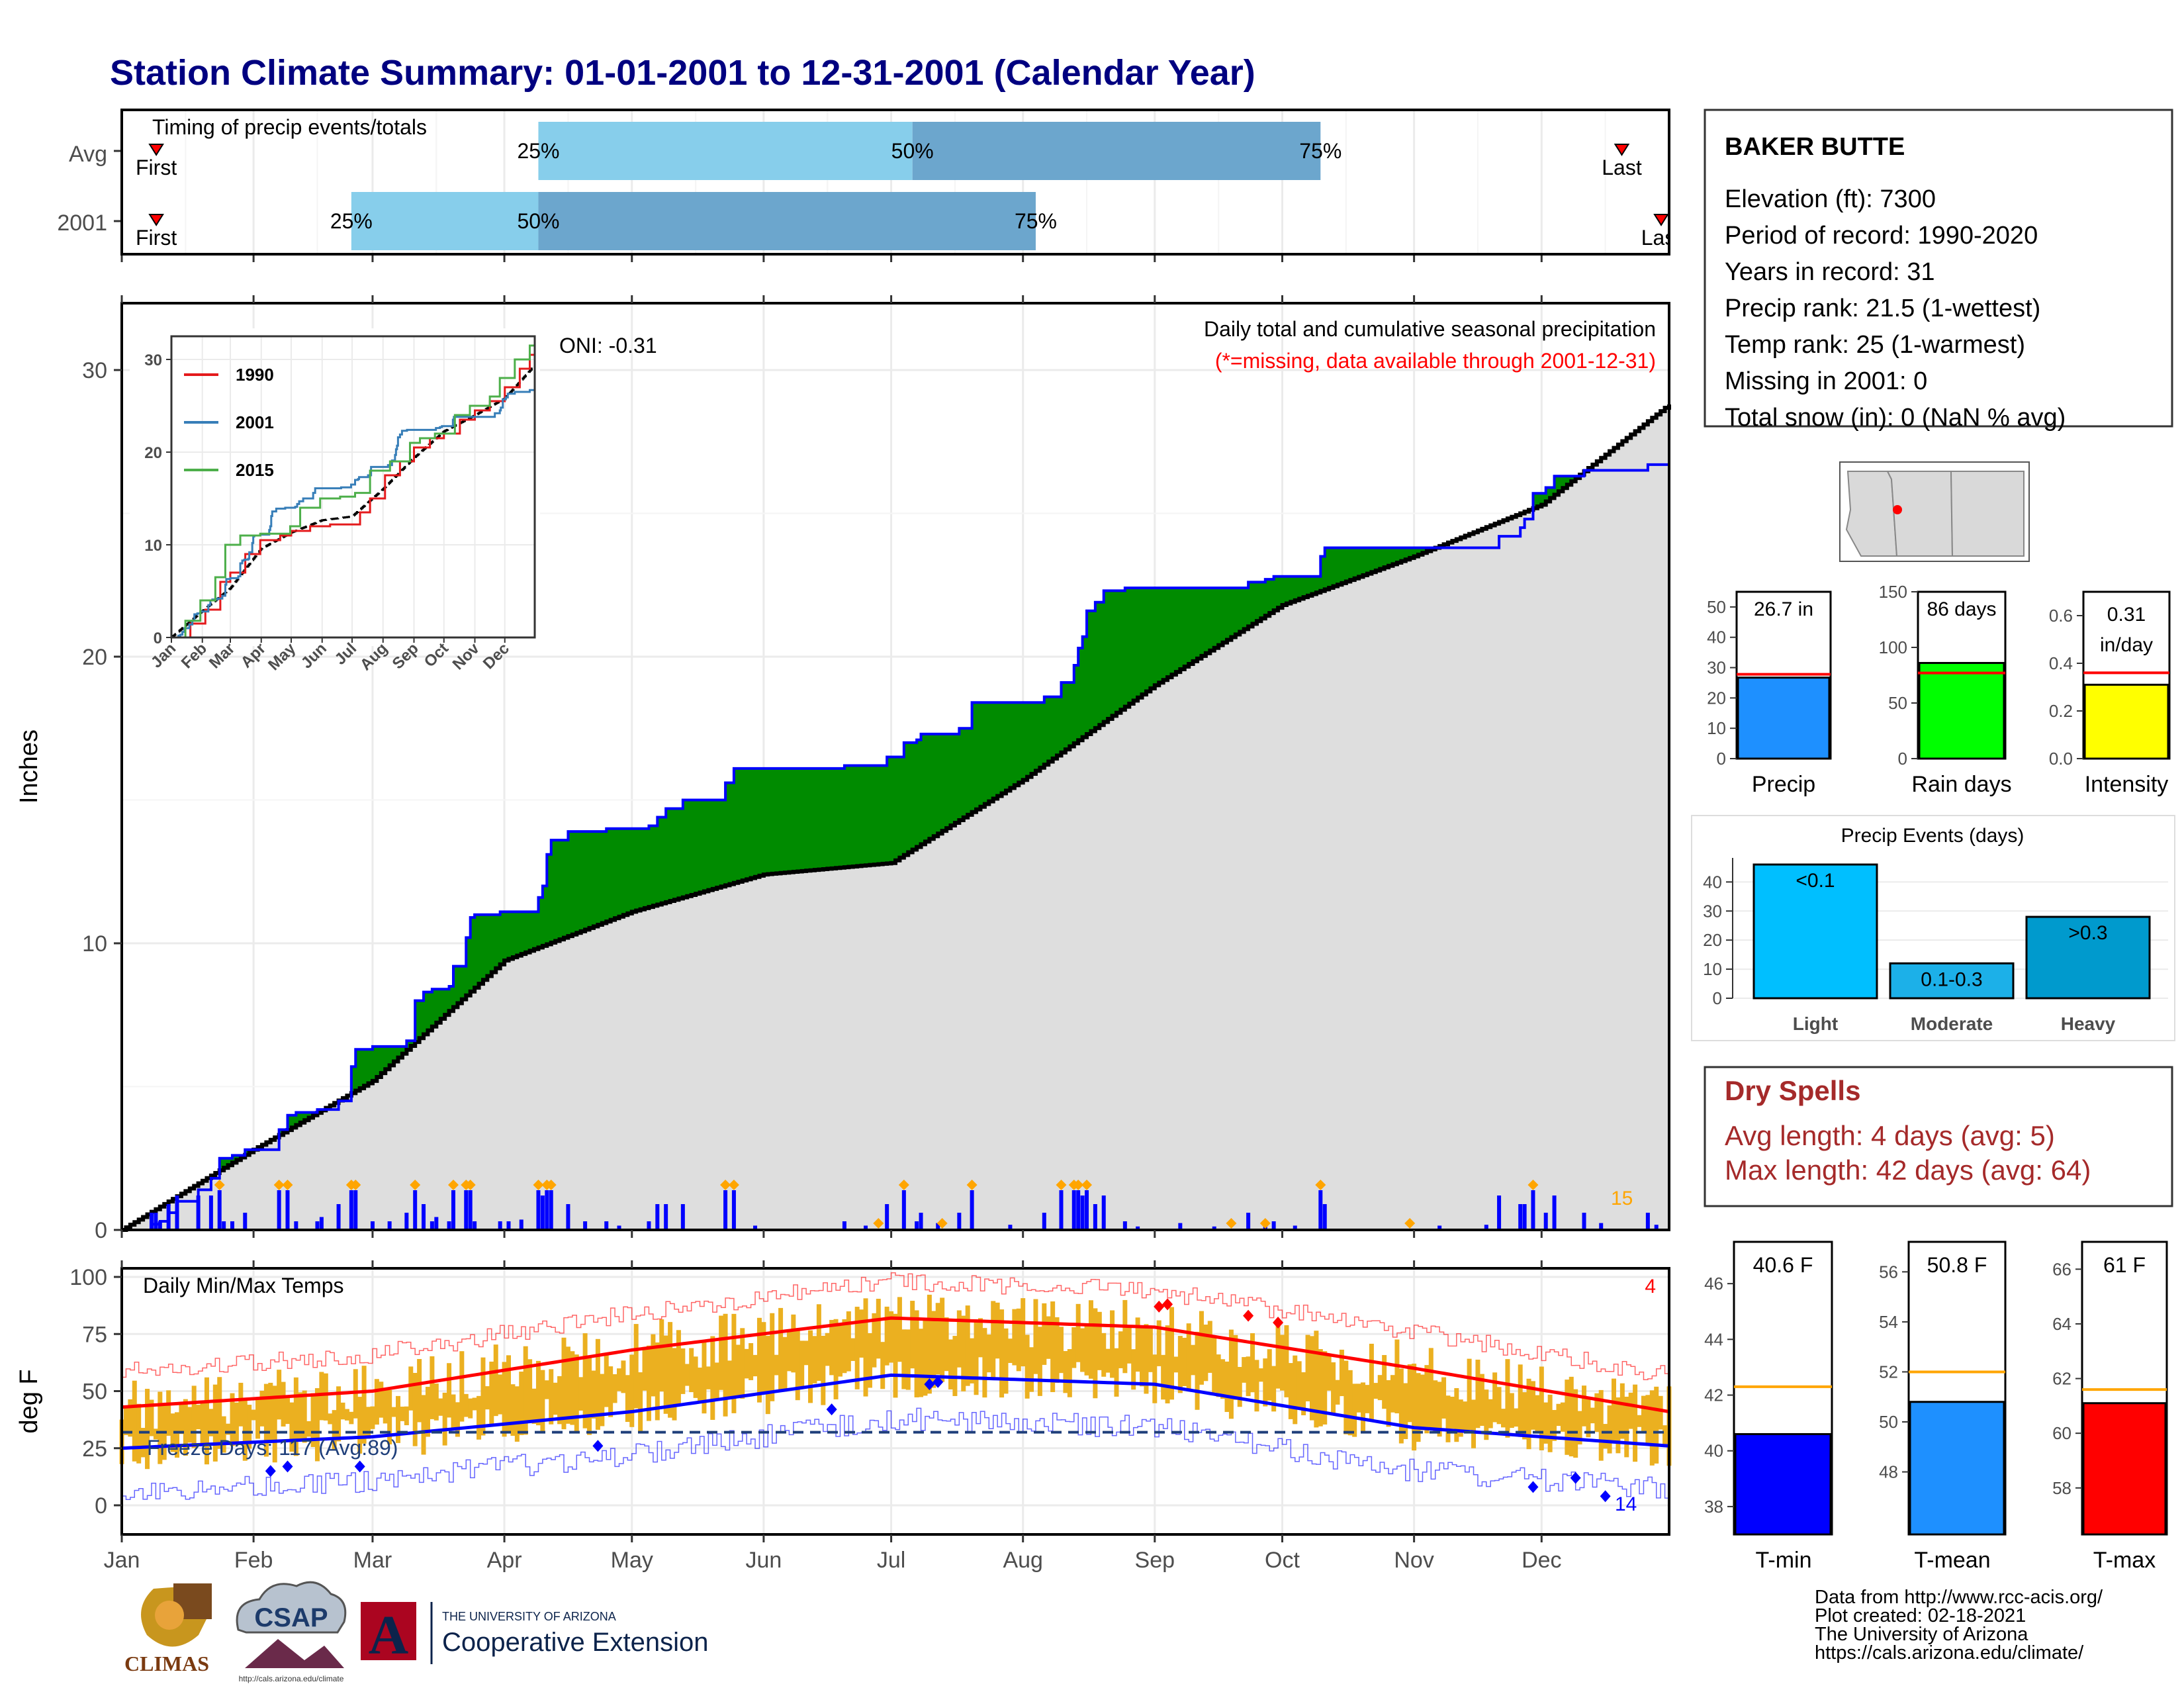 The height and width of the screenshot is (1688, 2184). What do you see at coordinates (1784, 1560) in the screenshot?
I see `temp-summary-caption: T-min` at bounding box center [1784, 1560].